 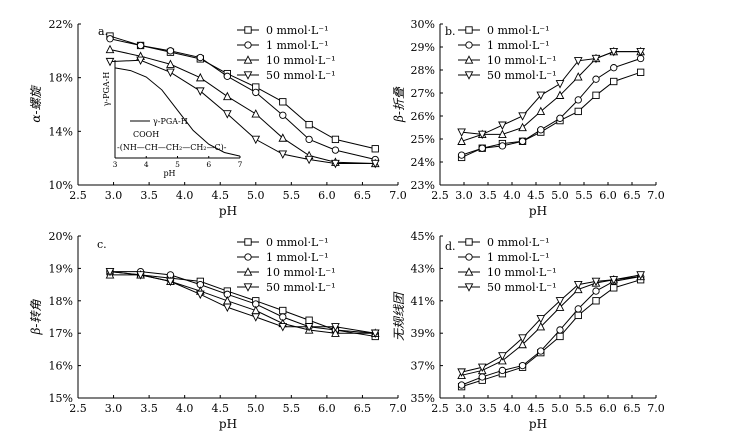 I want to click on x-tick-label: 5.5, so click(x=584, y=195).